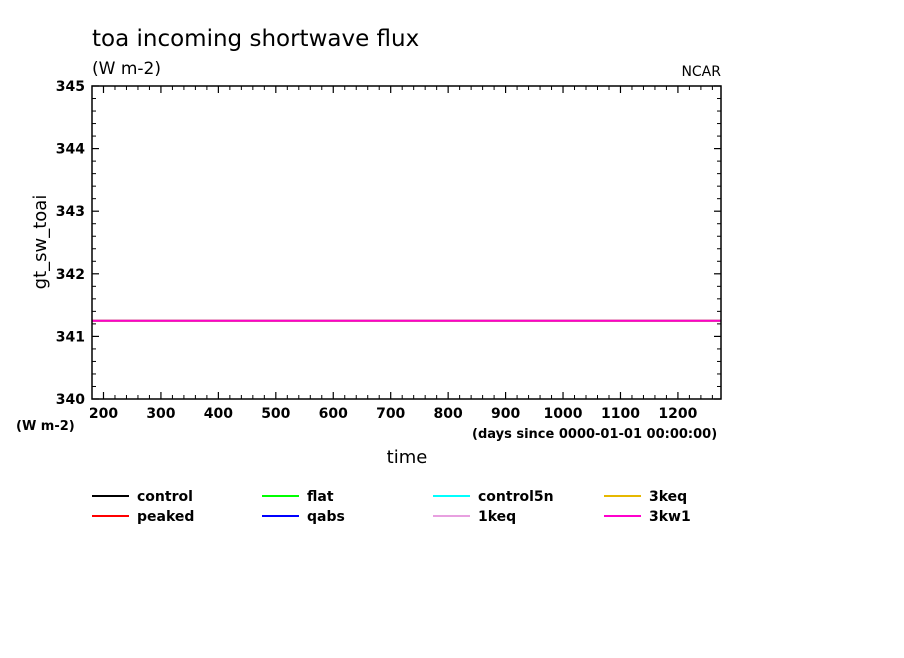 Image resolution: width=904 pixels, height=658 pixels. What do you see at coordinates (160, 414) in the screenshot?
I see `x-tick-label: 300` at bounding box center [160, 414].